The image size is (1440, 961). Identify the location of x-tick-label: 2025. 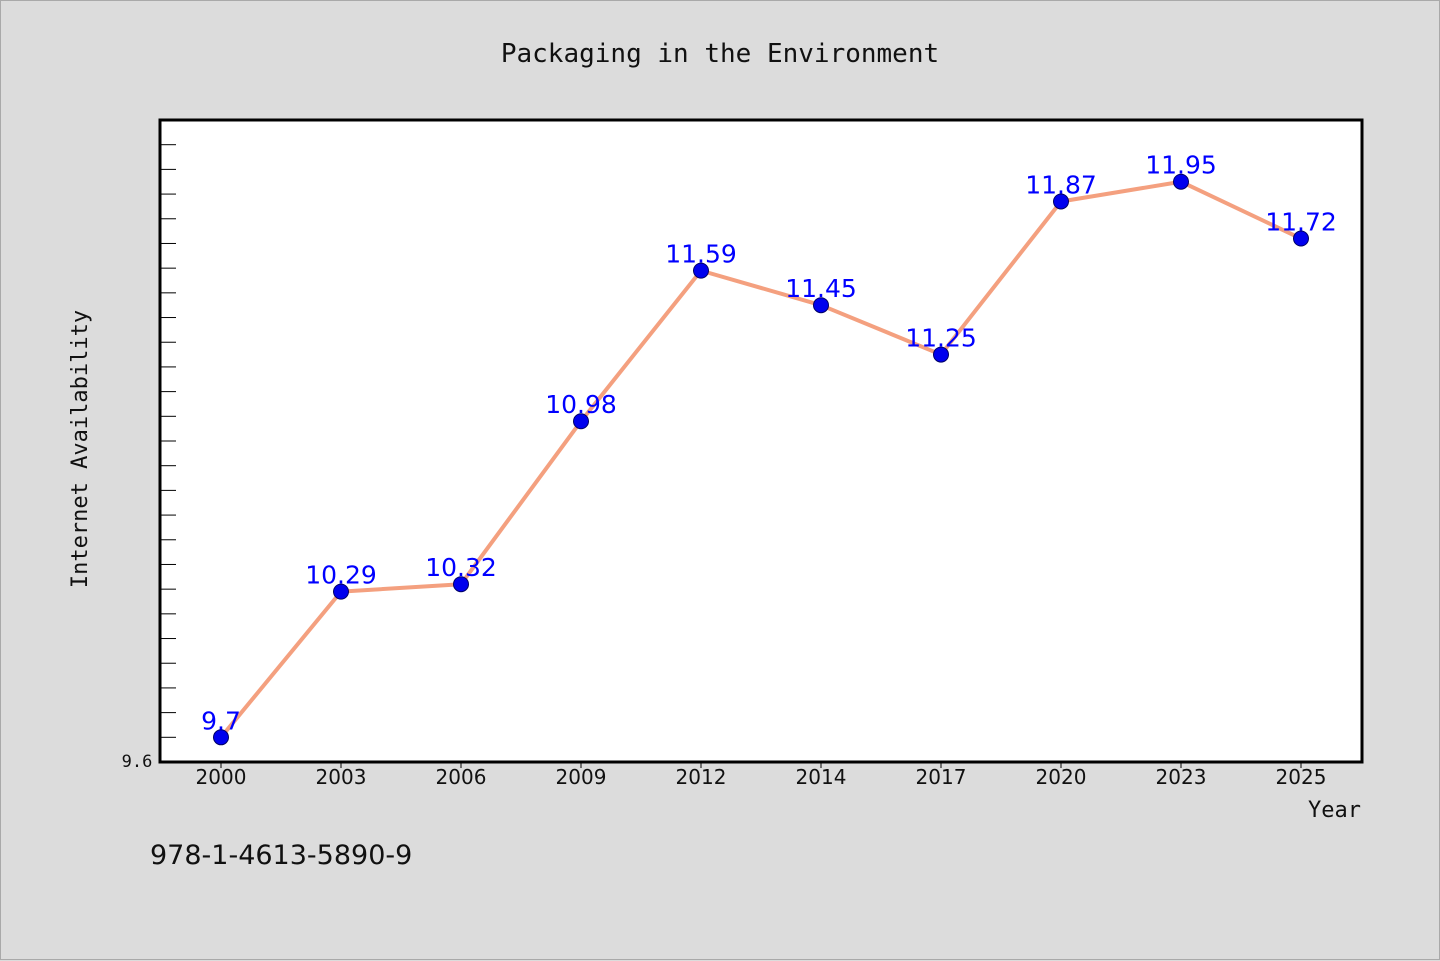
(1301, 777).